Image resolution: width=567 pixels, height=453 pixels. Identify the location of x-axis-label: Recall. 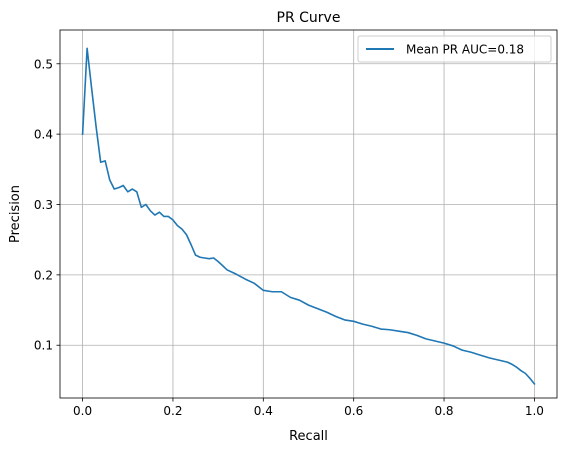
(308, 436).